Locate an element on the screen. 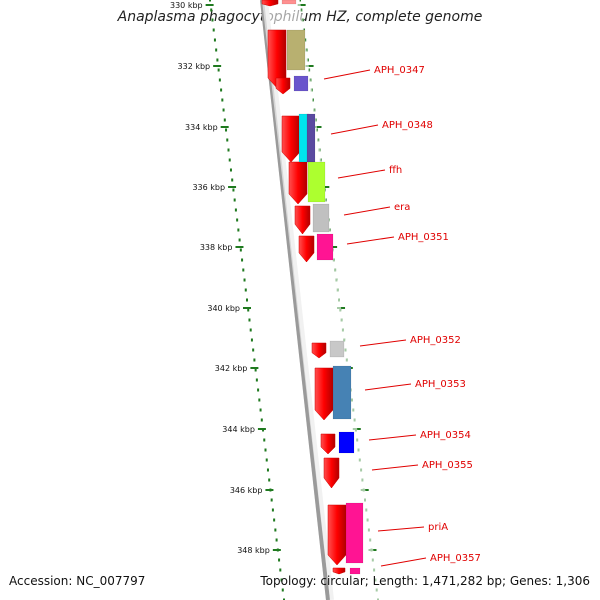 Image resolution: width=600 pixels, height=600 pixels. tick-label: 344 kbp is located at coordinates (238, 429).